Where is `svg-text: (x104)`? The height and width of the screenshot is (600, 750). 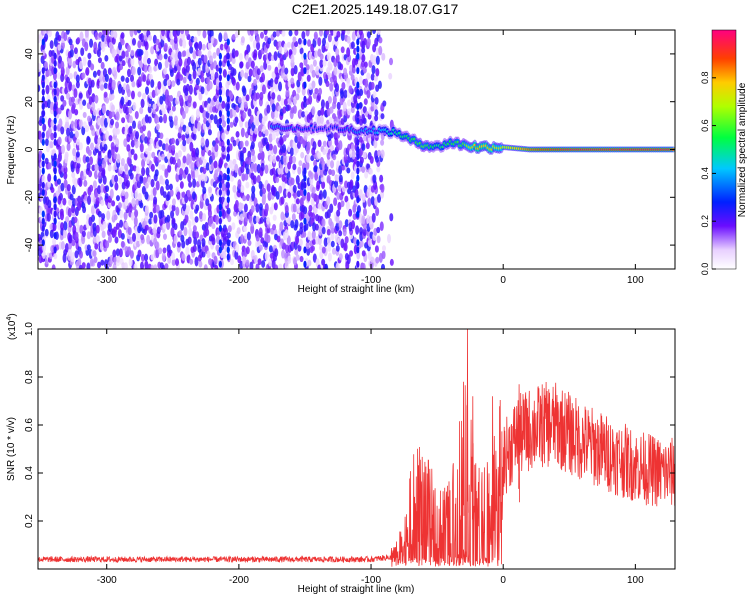 svg-text: (x104) is located at coordinates (12, 326).